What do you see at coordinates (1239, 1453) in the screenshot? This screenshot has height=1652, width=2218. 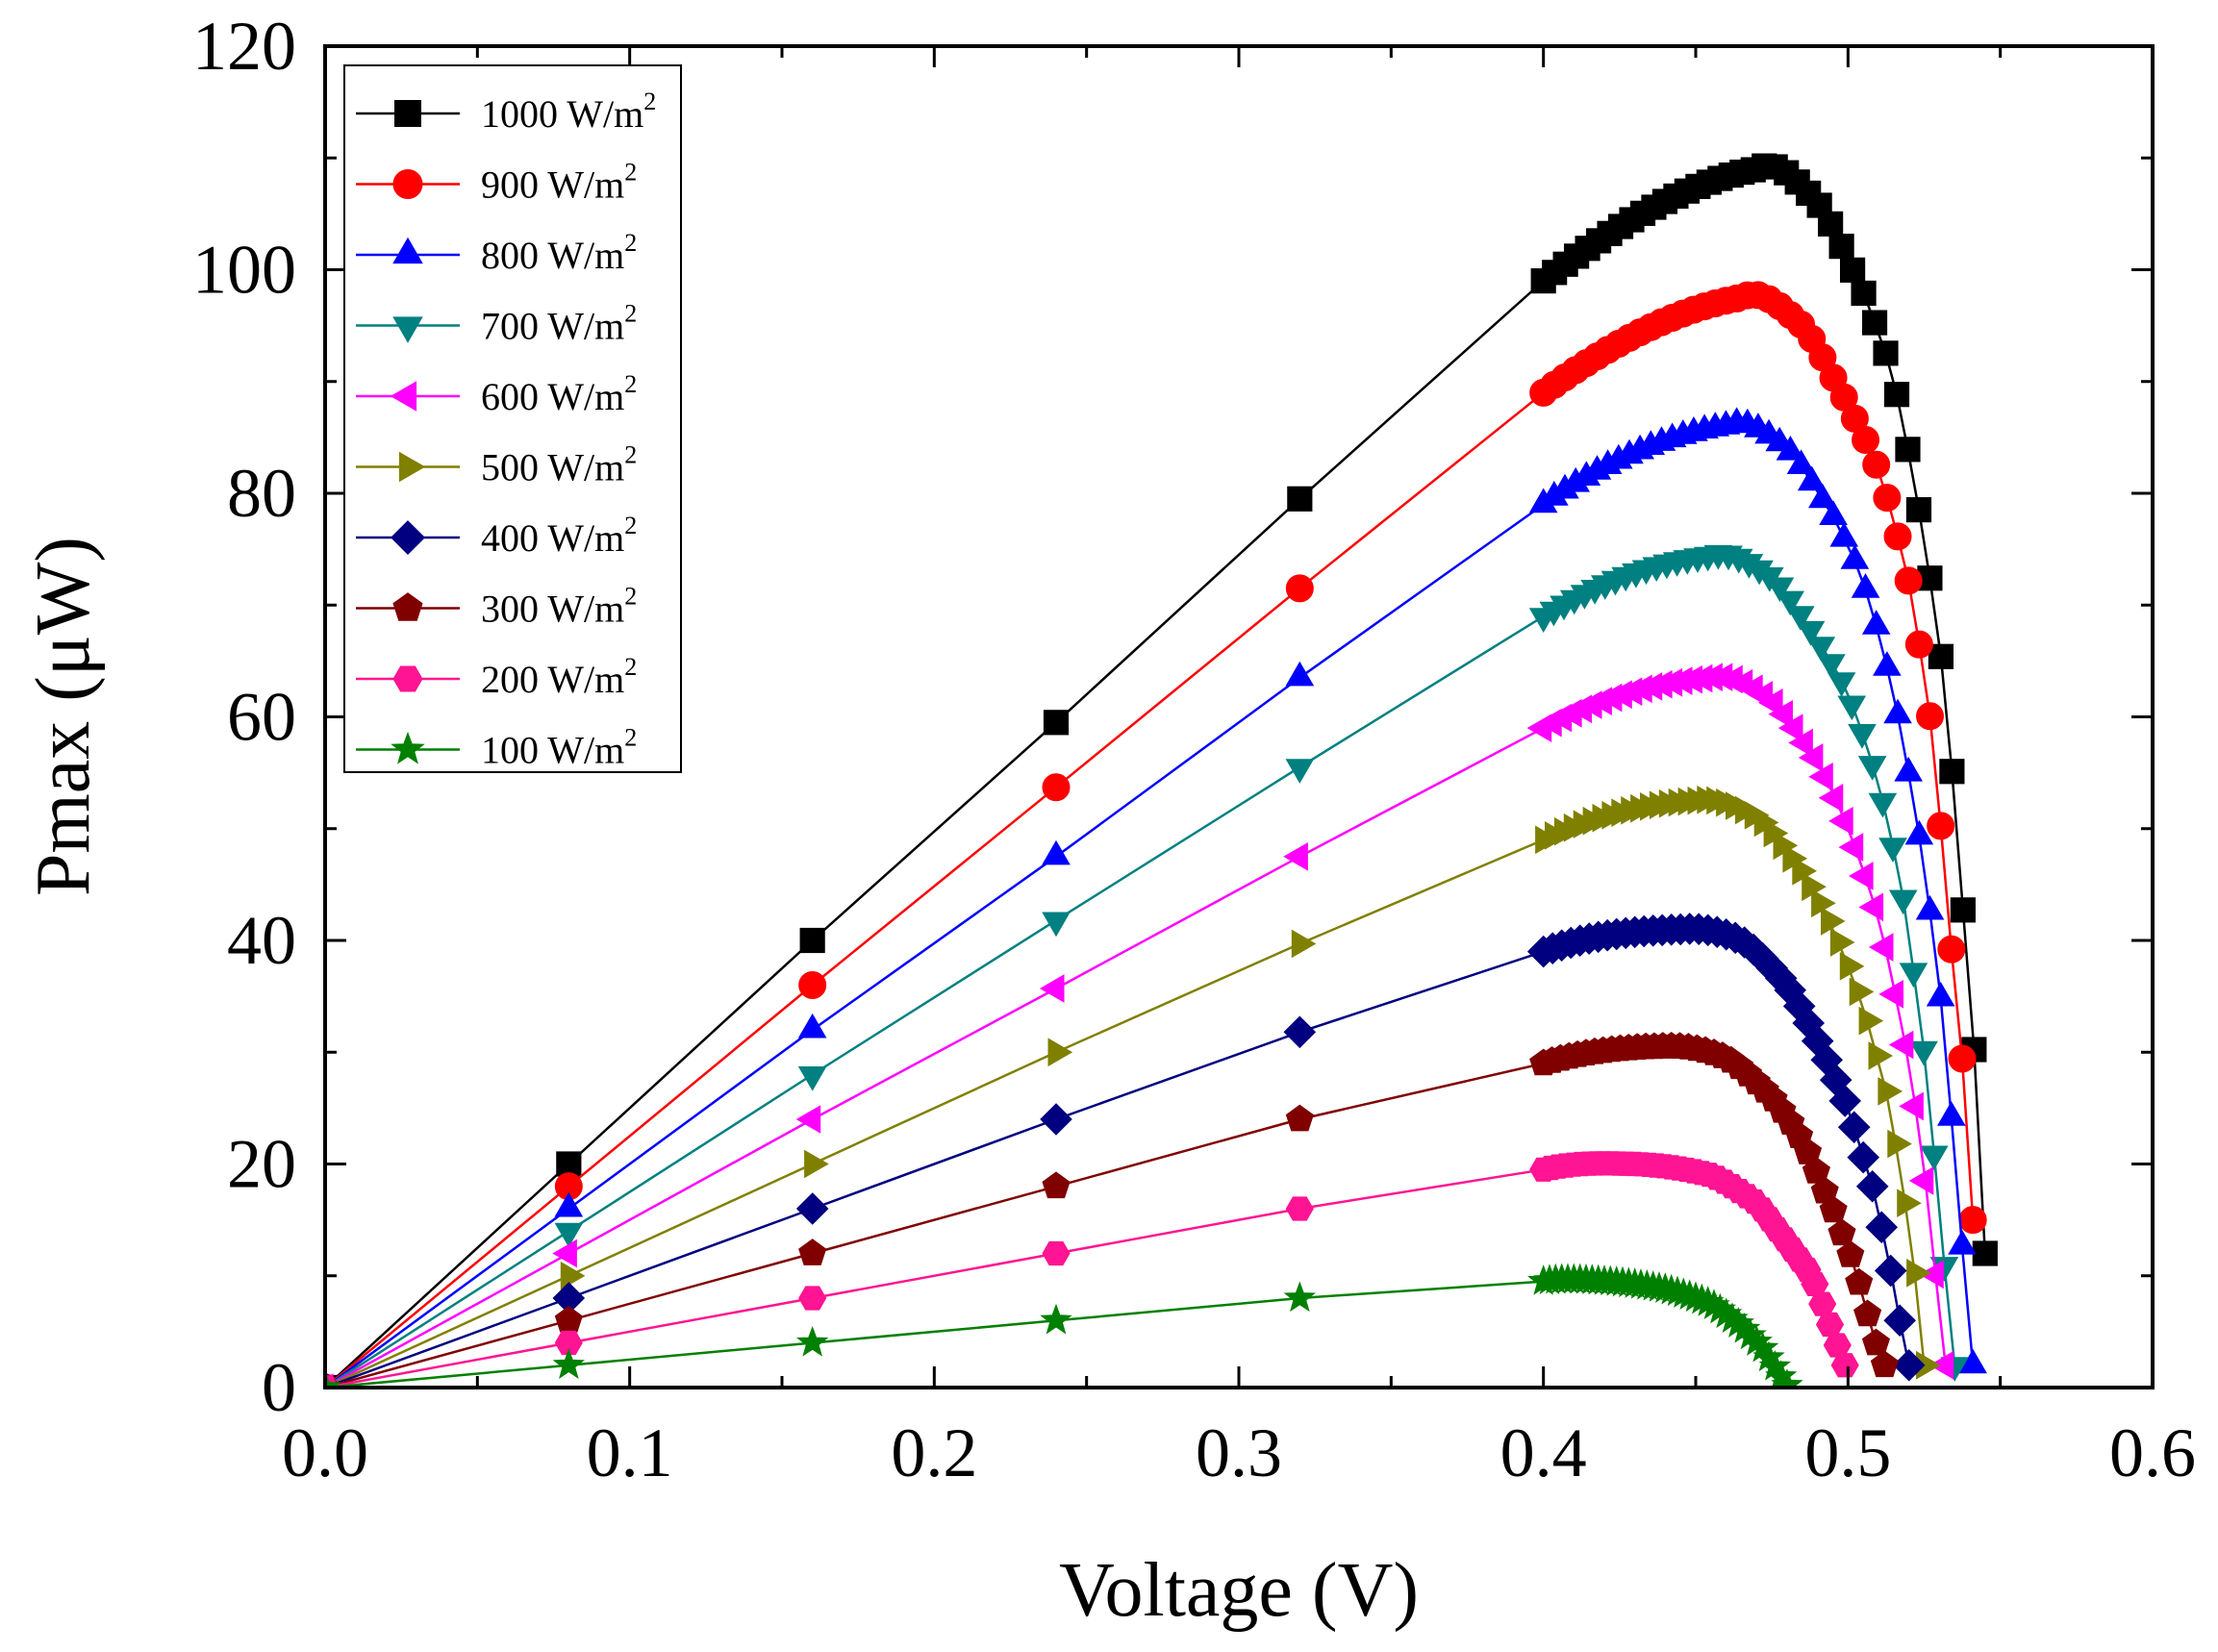 I see `x-tick-label: 0.3` at bounding box center [1239, 1453].